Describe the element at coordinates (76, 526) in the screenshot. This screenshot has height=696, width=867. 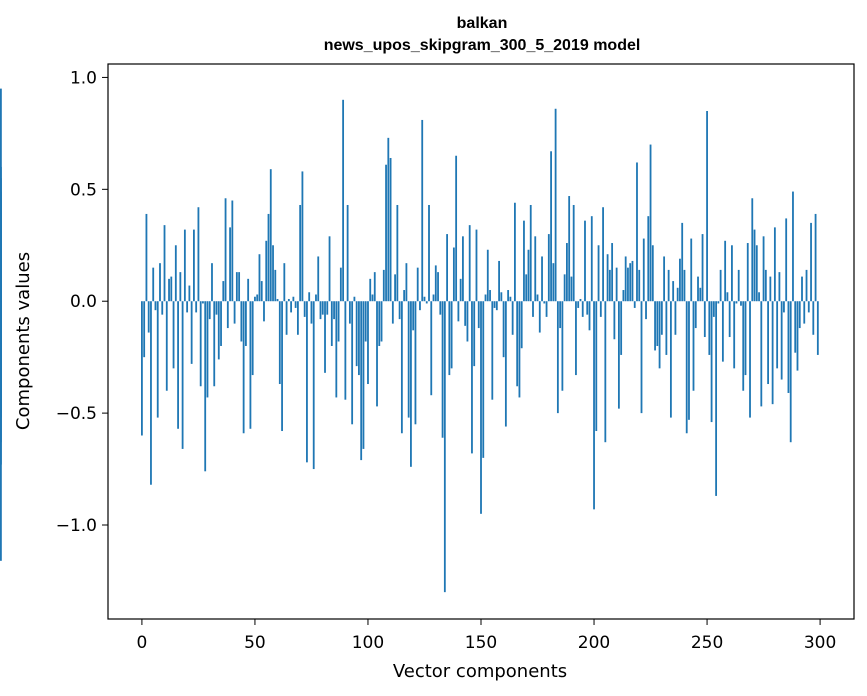
I see `y-tick-label: −1.0` at that location.